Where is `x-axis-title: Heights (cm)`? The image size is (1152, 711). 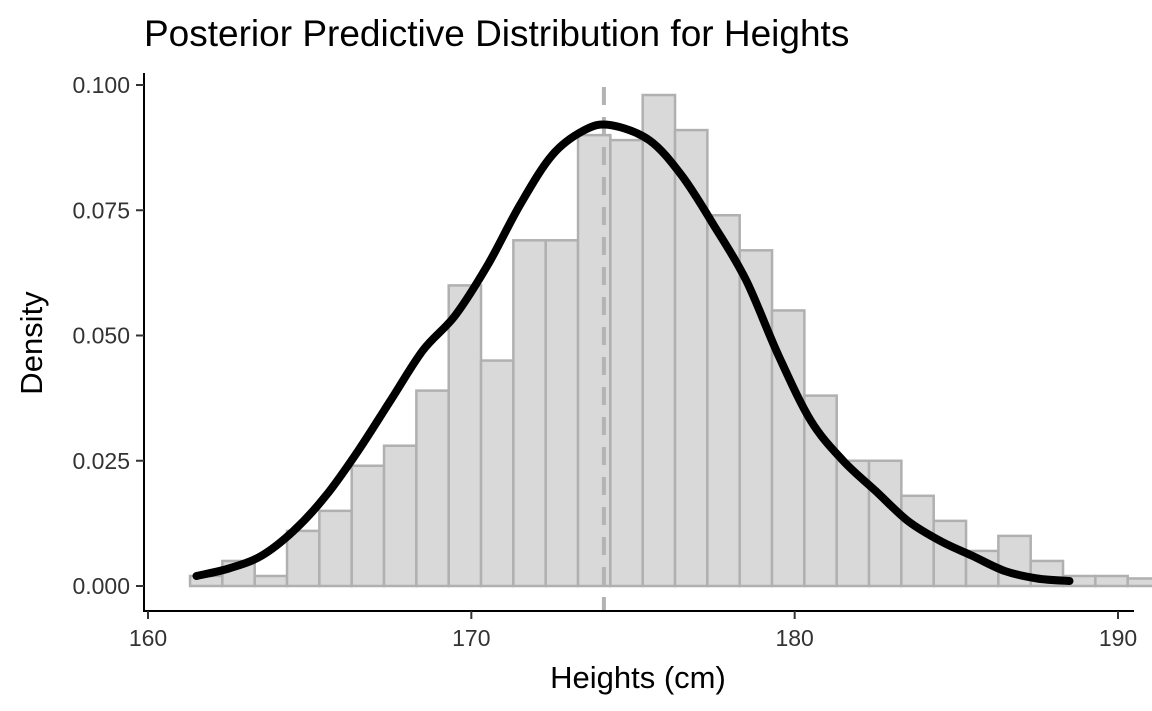
x-axis-title: Heights (cm) is located at coordinates (638, 677).